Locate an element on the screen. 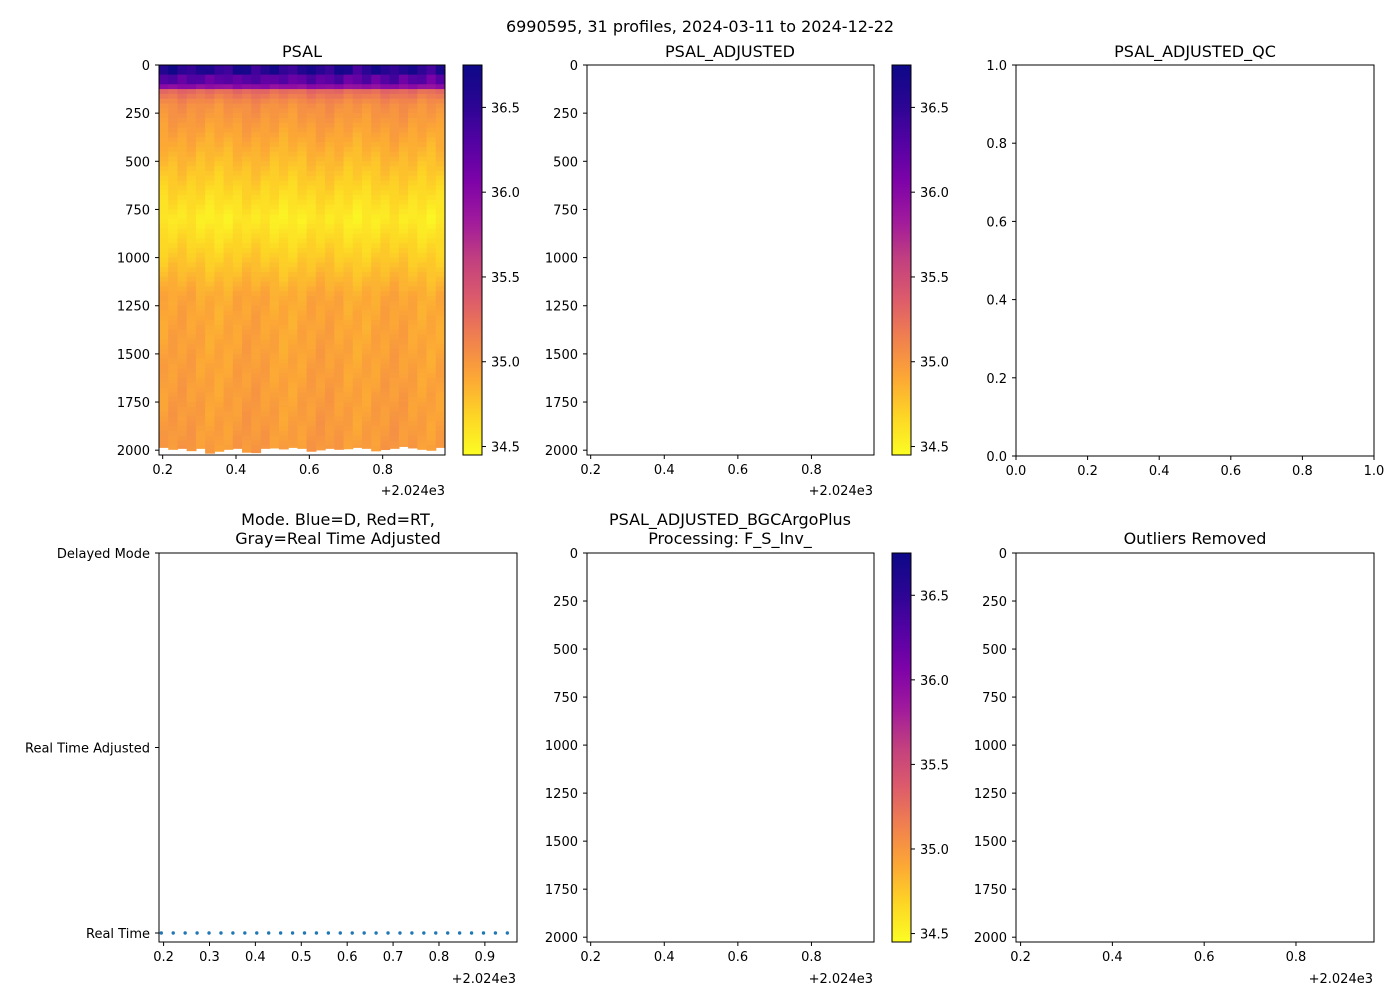 Image resolution: width=1400 pixels, height=1000 pixels. psal_adjusted_qc-xtick-label: 0.4 is located at coordinates (1159, 471).